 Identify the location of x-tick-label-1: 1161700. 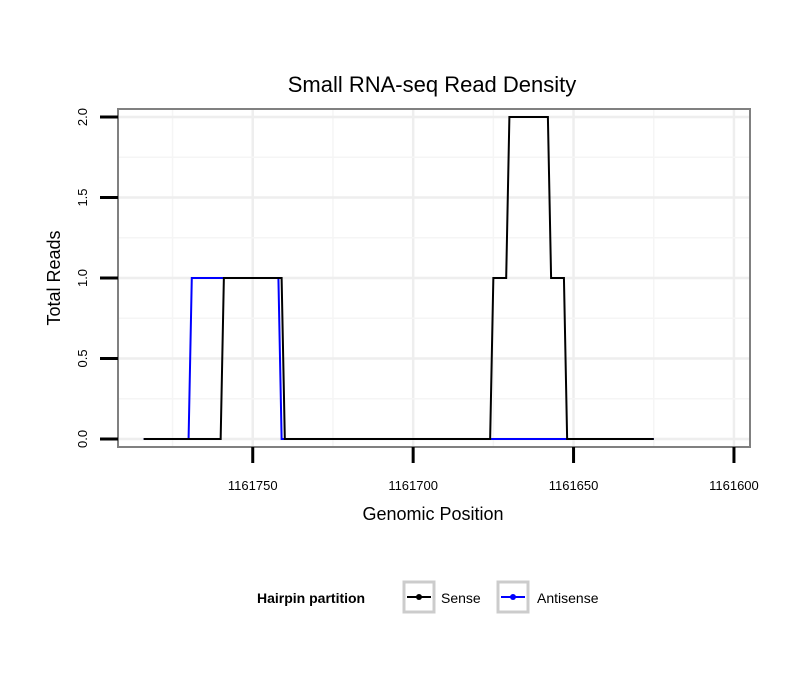
(413, 485).